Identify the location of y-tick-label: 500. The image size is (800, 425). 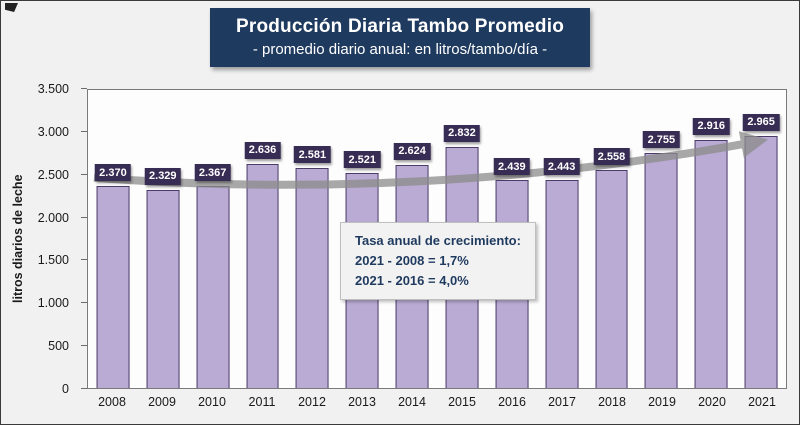
(58, 346).